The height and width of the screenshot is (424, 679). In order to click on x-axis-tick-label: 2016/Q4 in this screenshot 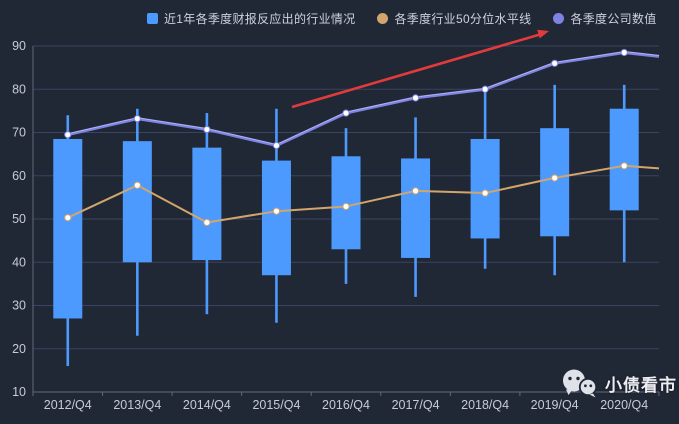, I will do `click(346, 405)`.